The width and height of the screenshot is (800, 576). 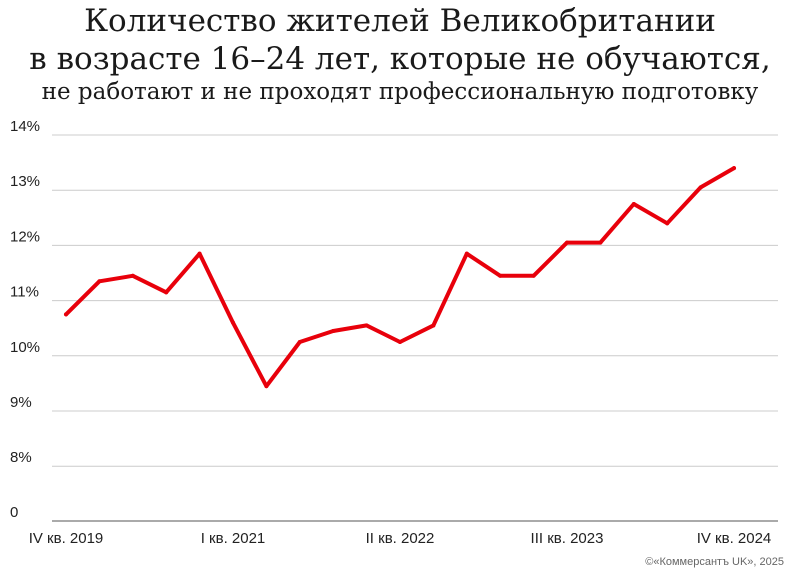 What do you see at coordinates (25, 181) in the screenshot?
I see `y-tick-label: 13%` at bounding box center [25, 181].